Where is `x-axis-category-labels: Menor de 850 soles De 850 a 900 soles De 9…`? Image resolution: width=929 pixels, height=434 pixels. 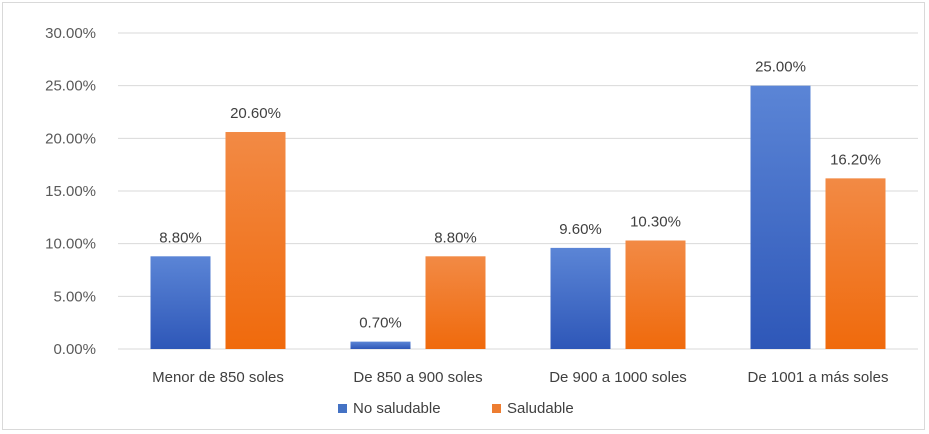
x-axis-category-labels: Menor de 850 soles De 850 a 900 soles De 9… is located at coordinates (520, 377).